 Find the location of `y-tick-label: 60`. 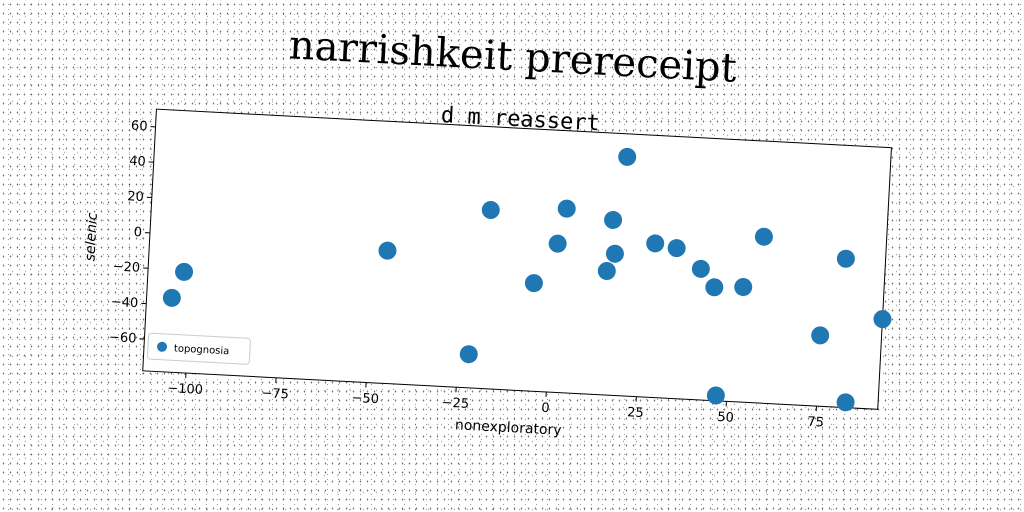

y-tick-label: 60 is located at coordinates (139, 127).